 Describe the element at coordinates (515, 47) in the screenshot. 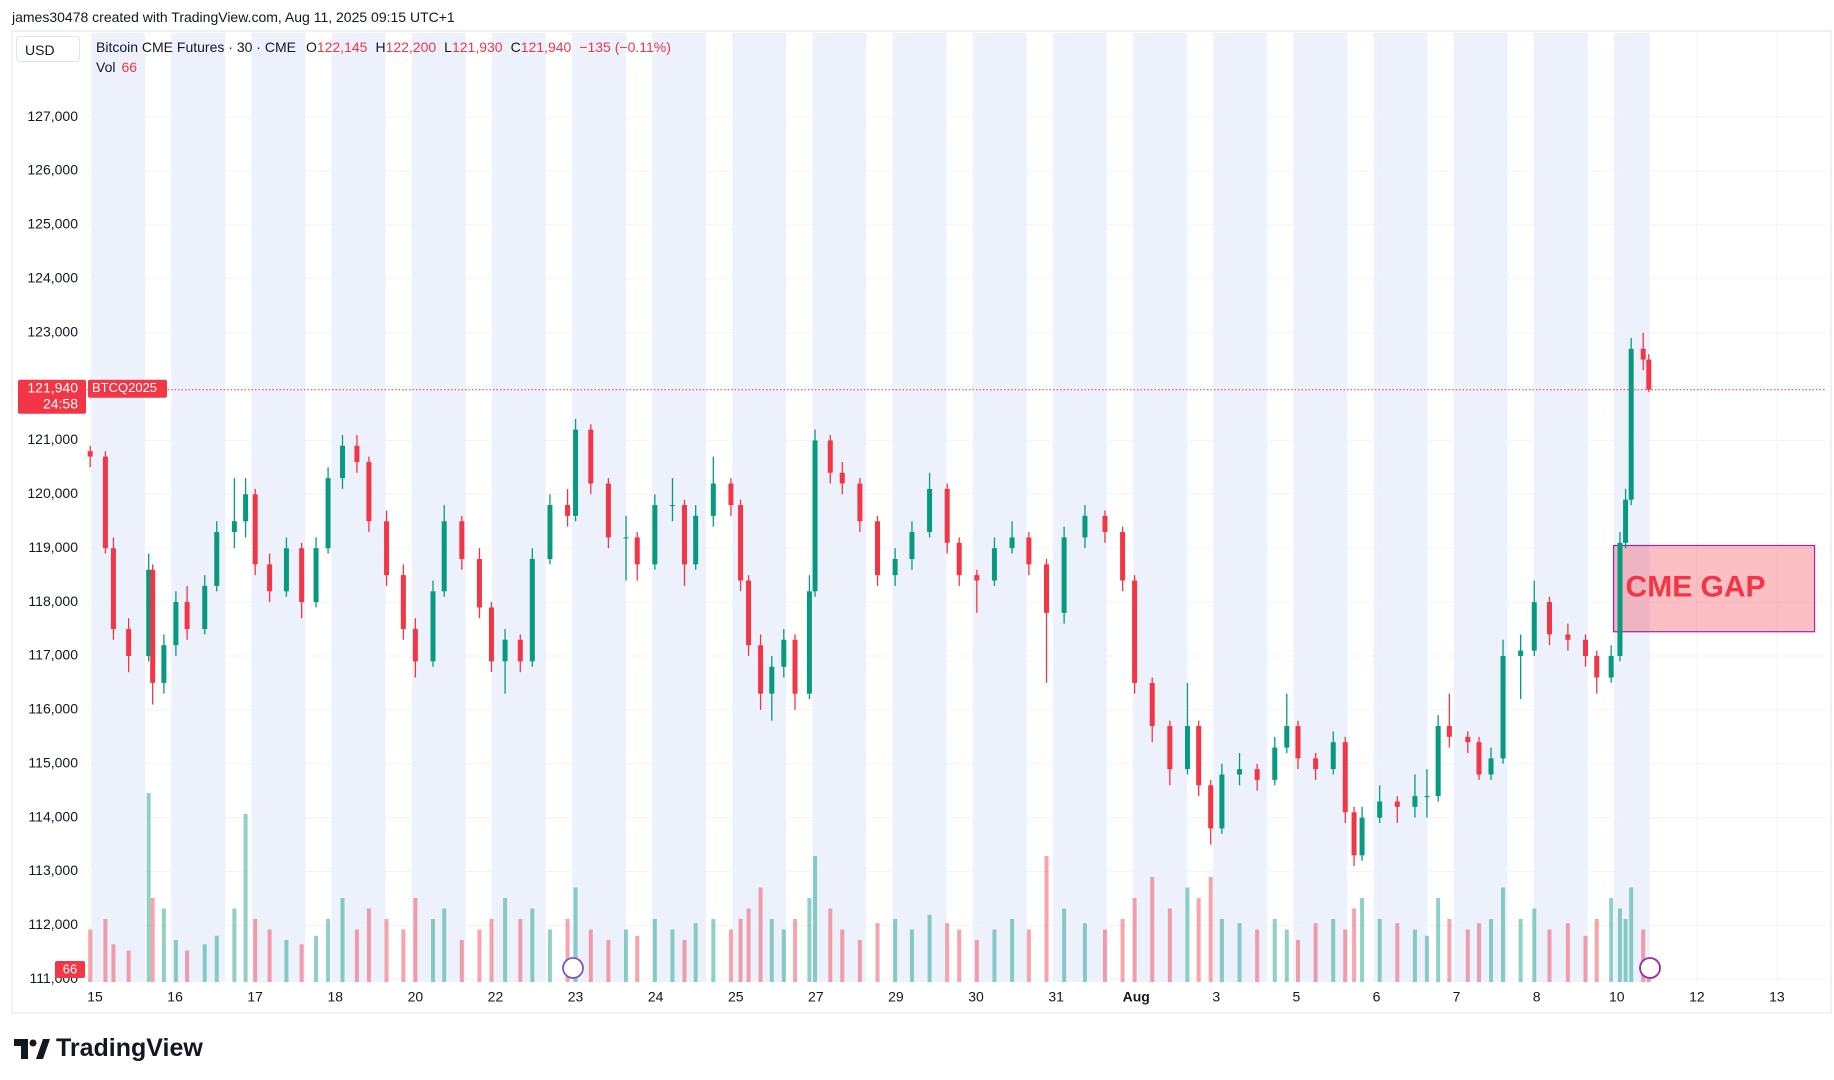

I see `close-label: C` at that location.